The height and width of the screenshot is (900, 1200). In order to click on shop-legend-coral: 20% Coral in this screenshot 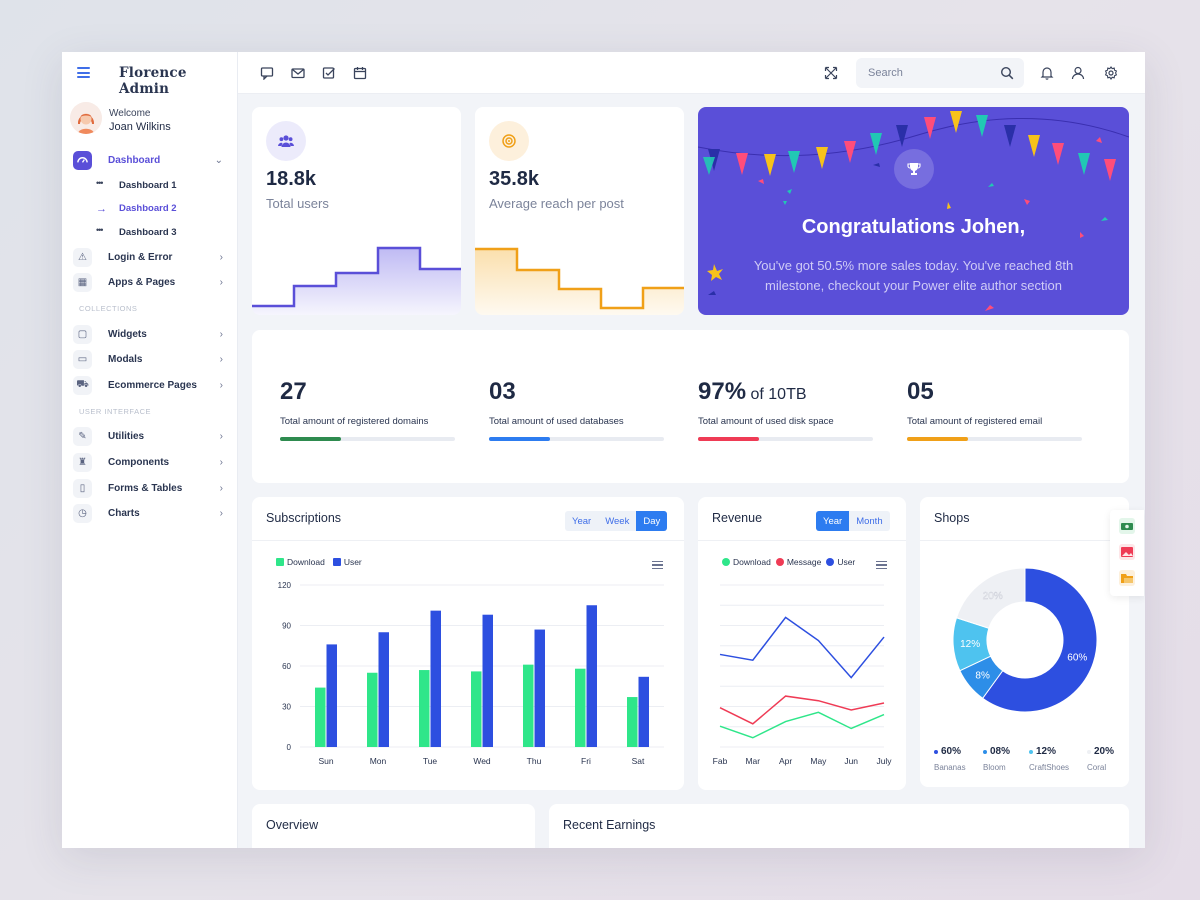, I will do `click(1101, 759)`.